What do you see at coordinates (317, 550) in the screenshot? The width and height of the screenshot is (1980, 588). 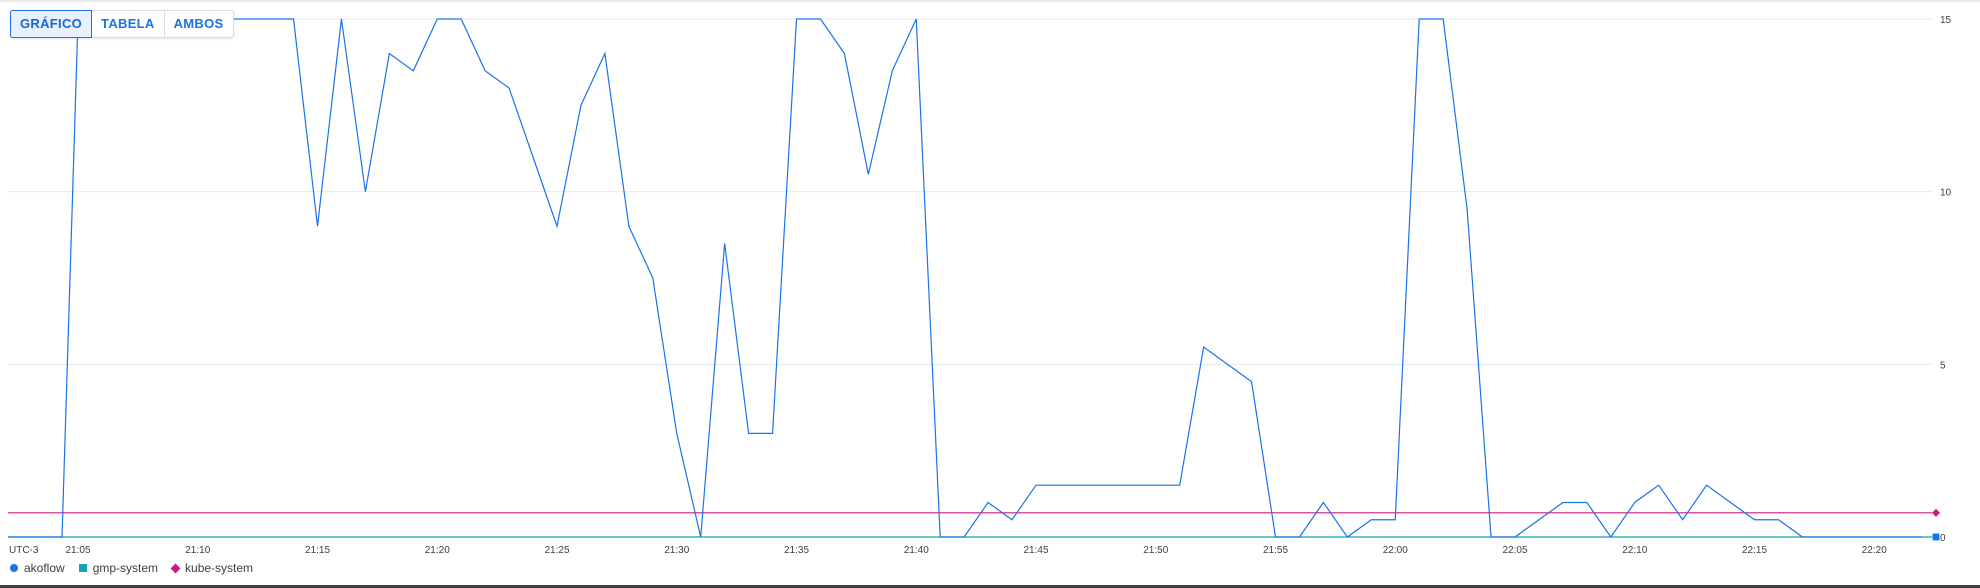 I see `x-tick-label: 21:15` at bounding box center [317, 550].